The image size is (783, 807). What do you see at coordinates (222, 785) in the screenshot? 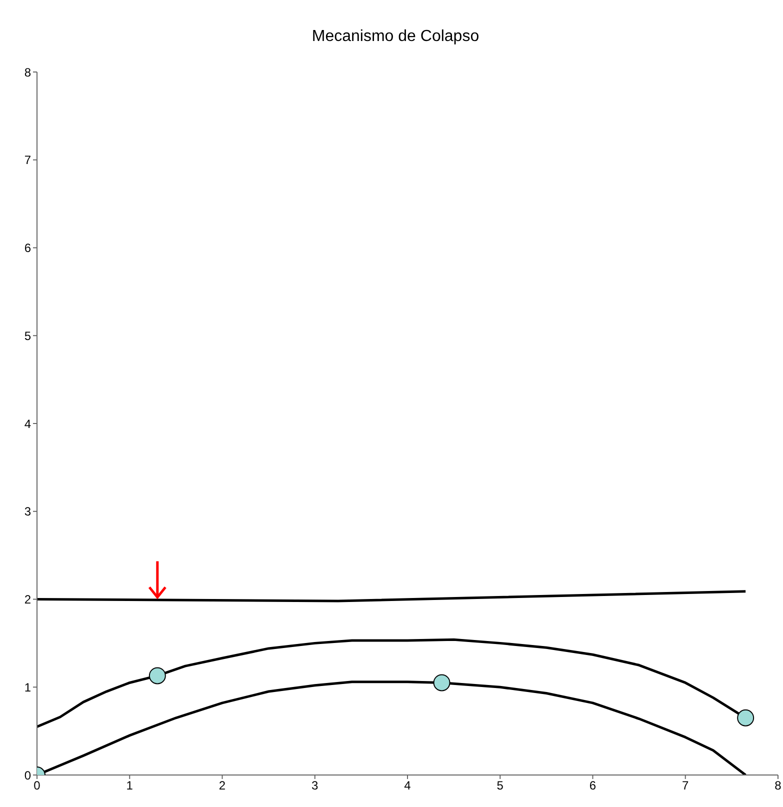
I see `x-tick-label: 2` at bounding box center [222, 785].